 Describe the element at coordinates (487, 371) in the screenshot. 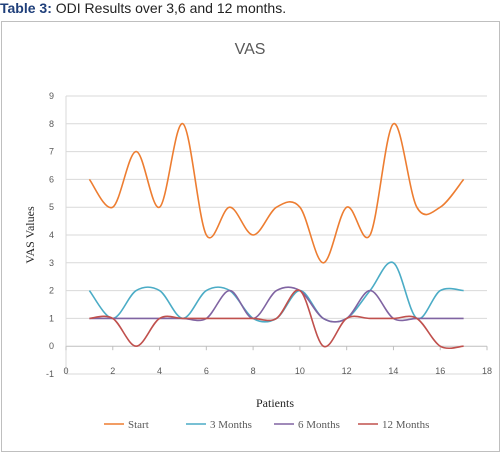

I see `x-tick-label: 18` at that location.